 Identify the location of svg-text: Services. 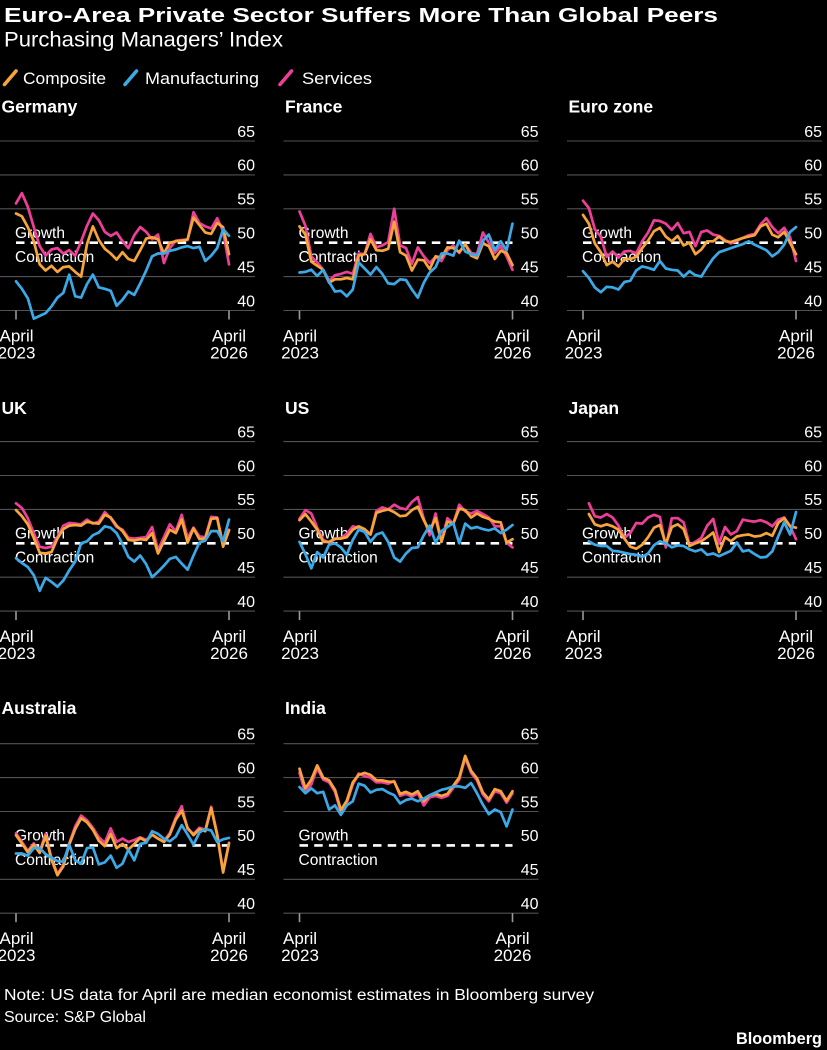
(337, 78).